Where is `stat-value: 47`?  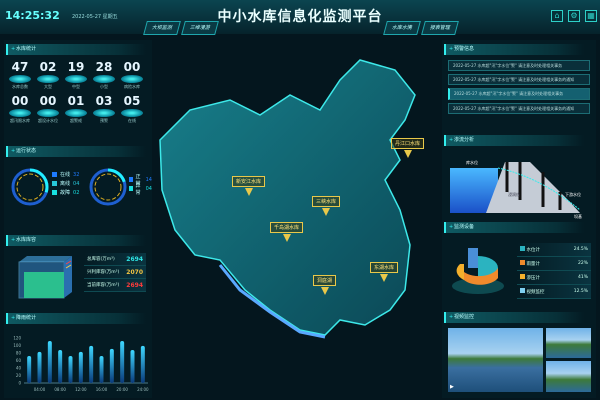
stat-value: 47 is located at coordinates (20, 67).